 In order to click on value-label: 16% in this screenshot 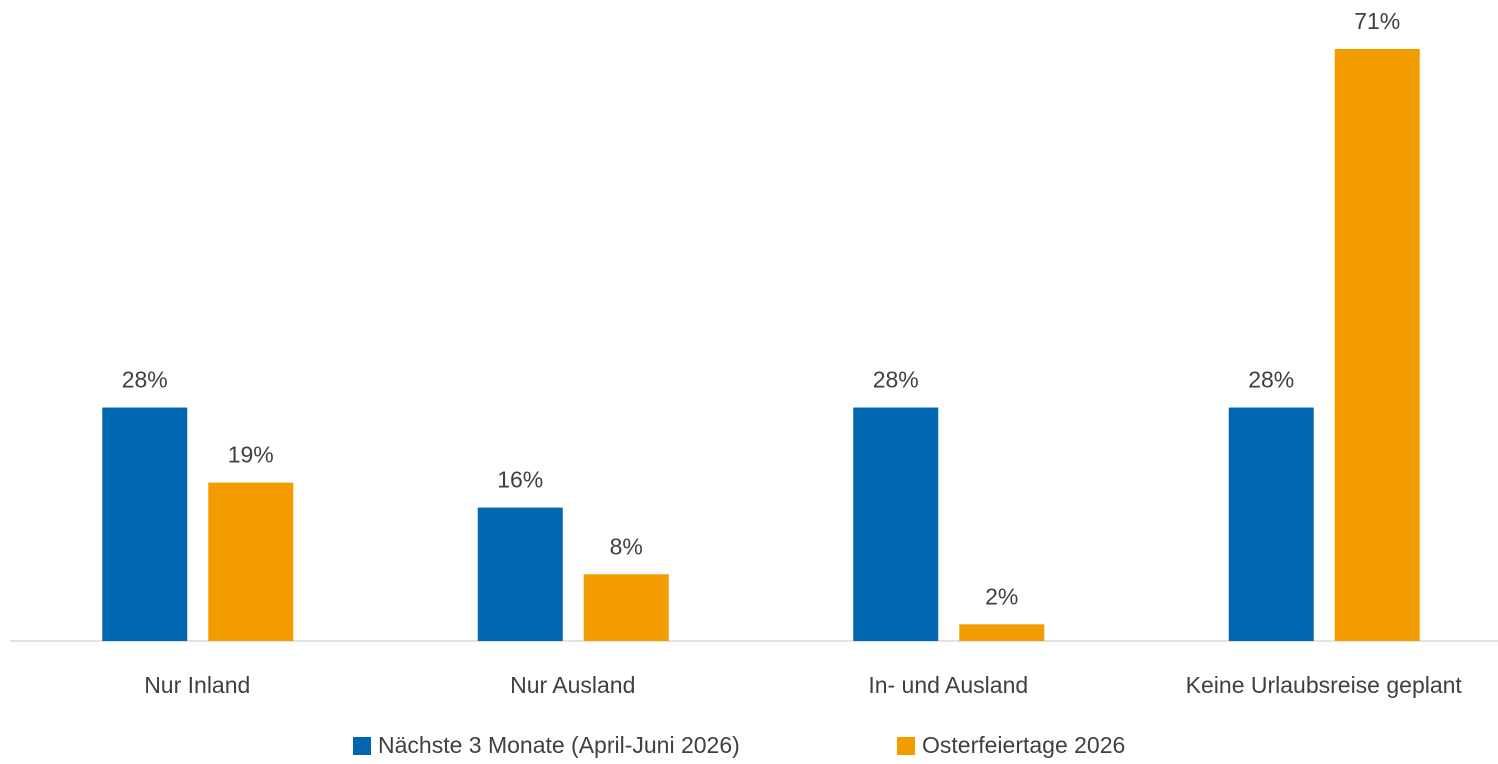, I will do `click(520, 480)`.